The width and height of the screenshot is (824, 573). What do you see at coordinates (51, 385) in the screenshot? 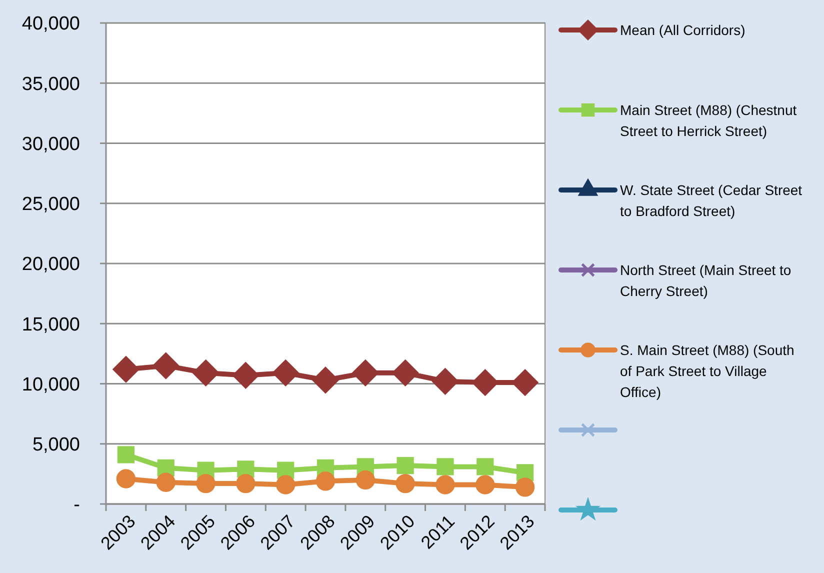
I see `y-tick-label: 10,000` at bounding box center [51, 385].